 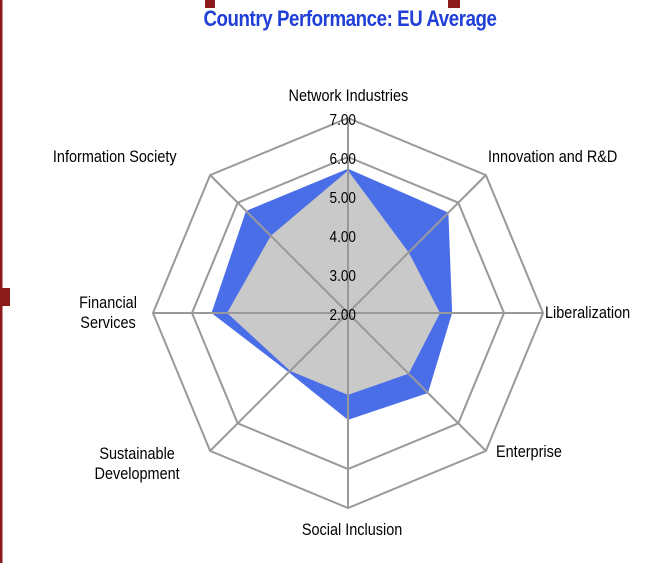 What do you see at coordinates (343, 237) in the screenshot?
I see `tick-label: 4.00` at bounding box center [343, 237].